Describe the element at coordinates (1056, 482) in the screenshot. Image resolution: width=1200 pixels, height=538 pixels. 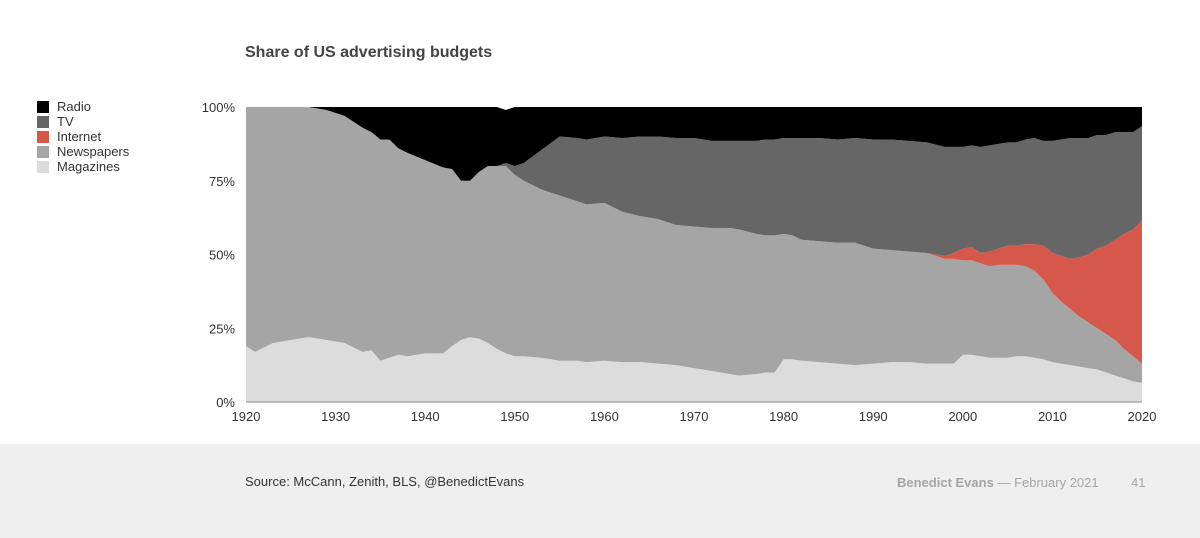
I see `slide-date: February 2021` at that location.